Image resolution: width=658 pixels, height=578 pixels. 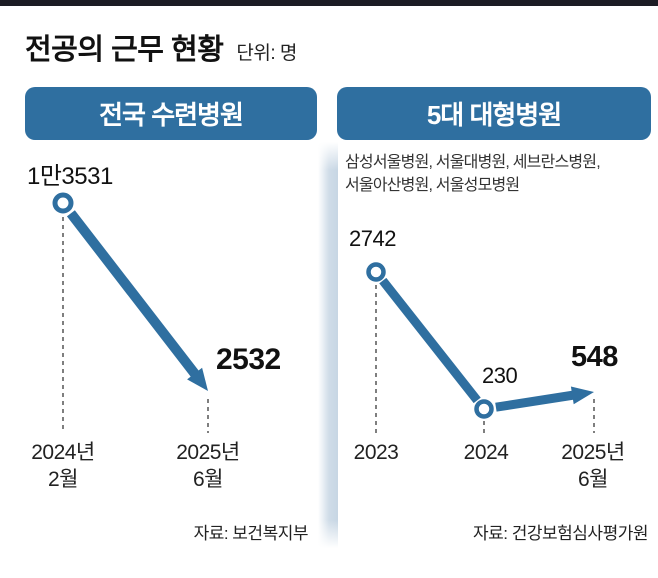 What do you see at coordinates (561, 533) in the screenshot?
I see `source-credit-right: 자료: 건강보험심사평가원` at bounding box center [561, 533].